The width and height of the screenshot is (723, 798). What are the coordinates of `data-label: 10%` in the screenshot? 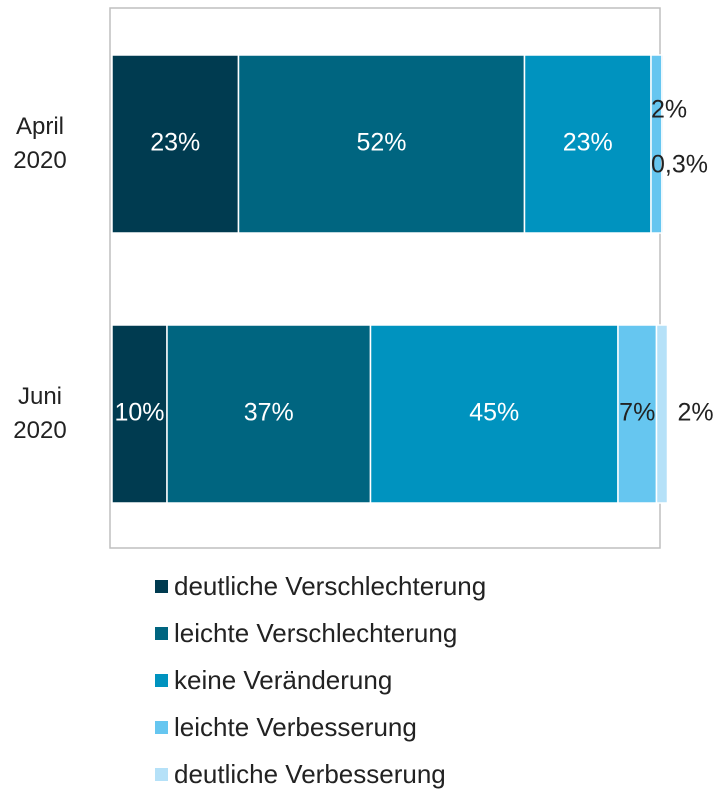 It's located at (139, 413).